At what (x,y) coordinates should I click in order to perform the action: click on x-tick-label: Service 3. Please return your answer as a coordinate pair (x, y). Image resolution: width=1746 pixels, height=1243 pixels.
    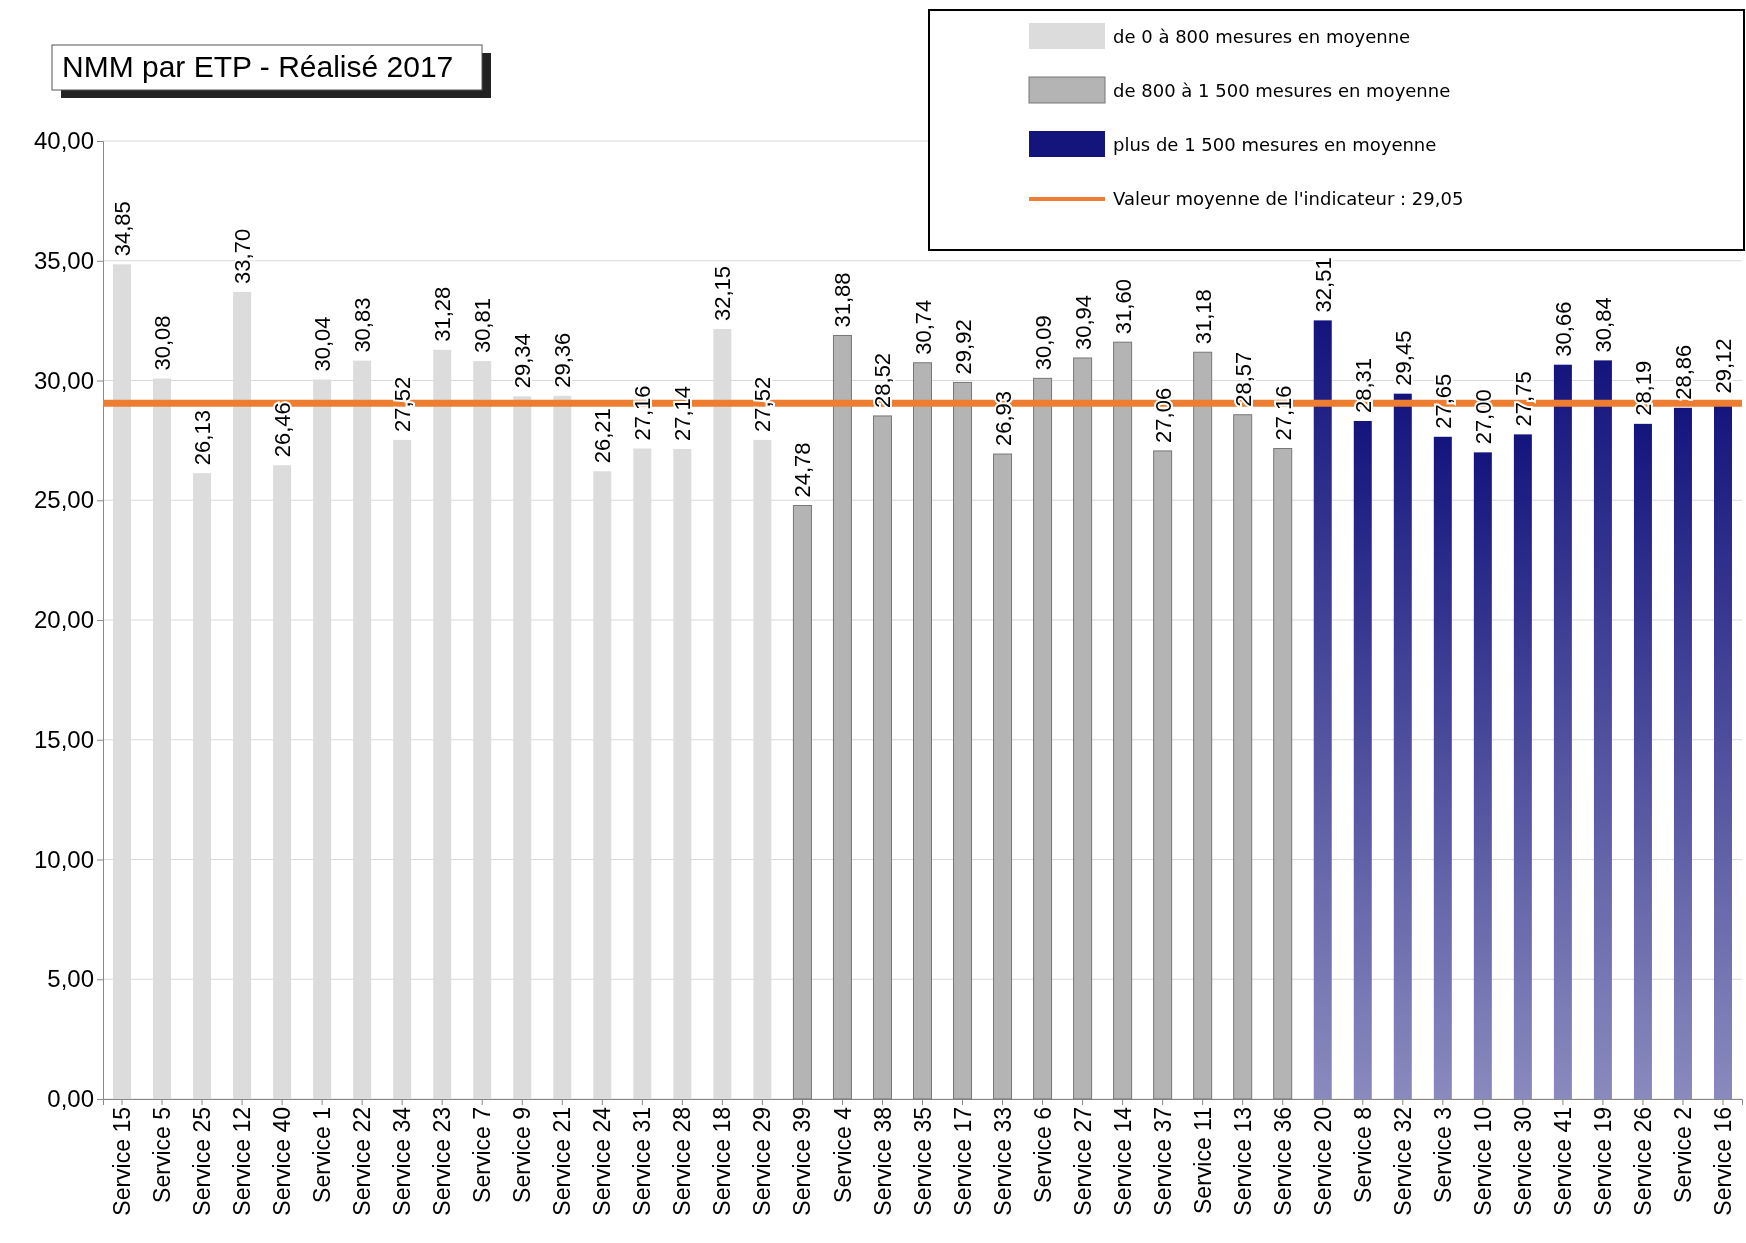
    Looking at the image, I should click on (1442, 1155).